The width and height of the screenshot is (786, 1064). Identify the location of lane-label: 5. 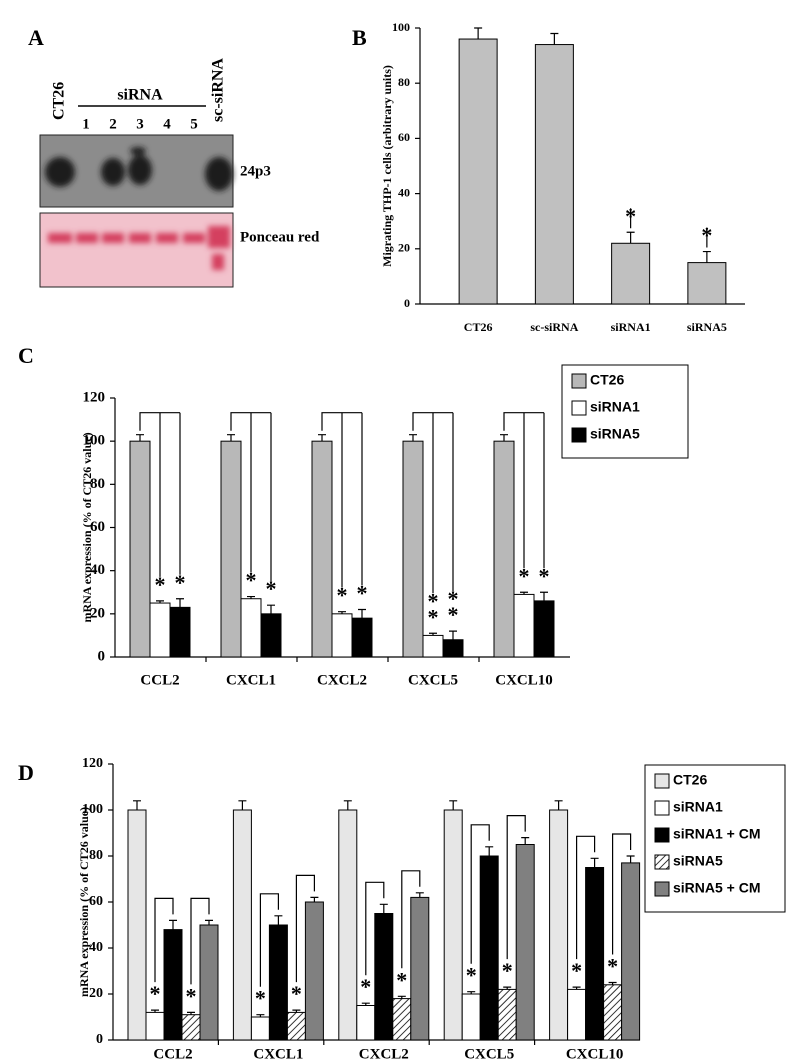
(194, 124).